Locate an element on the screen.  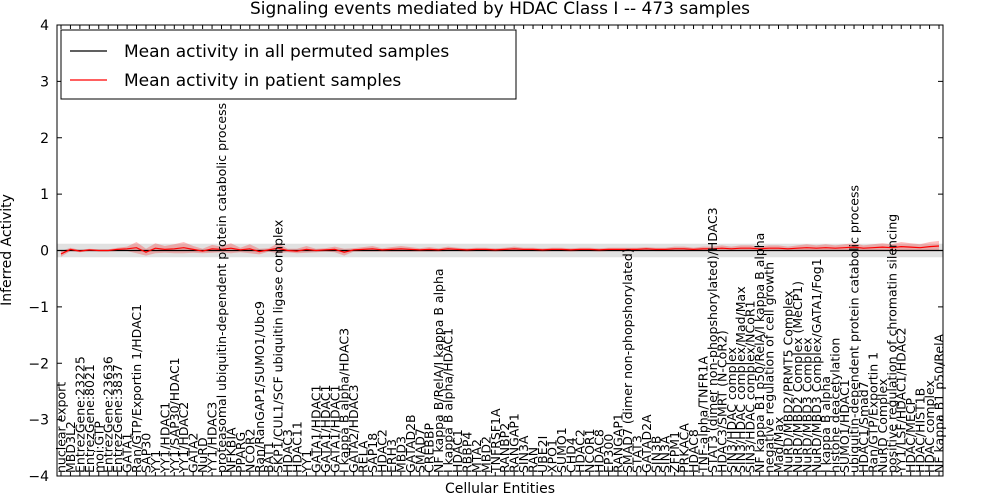
x-tick-label: EP300 is located at coordinates (608, 453).